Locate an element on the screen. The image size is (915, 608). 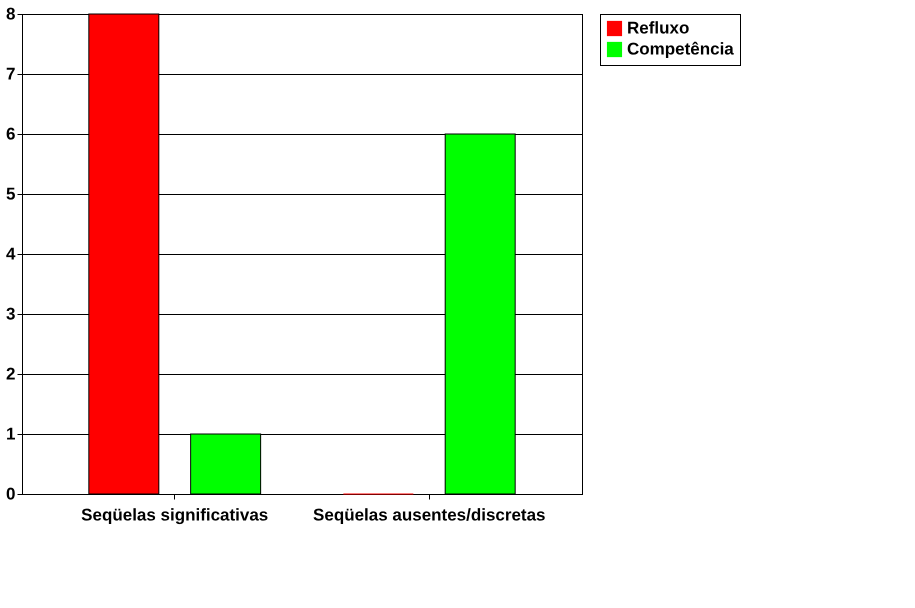
y-tick-label: 7 is located at coordinates (11, 74).